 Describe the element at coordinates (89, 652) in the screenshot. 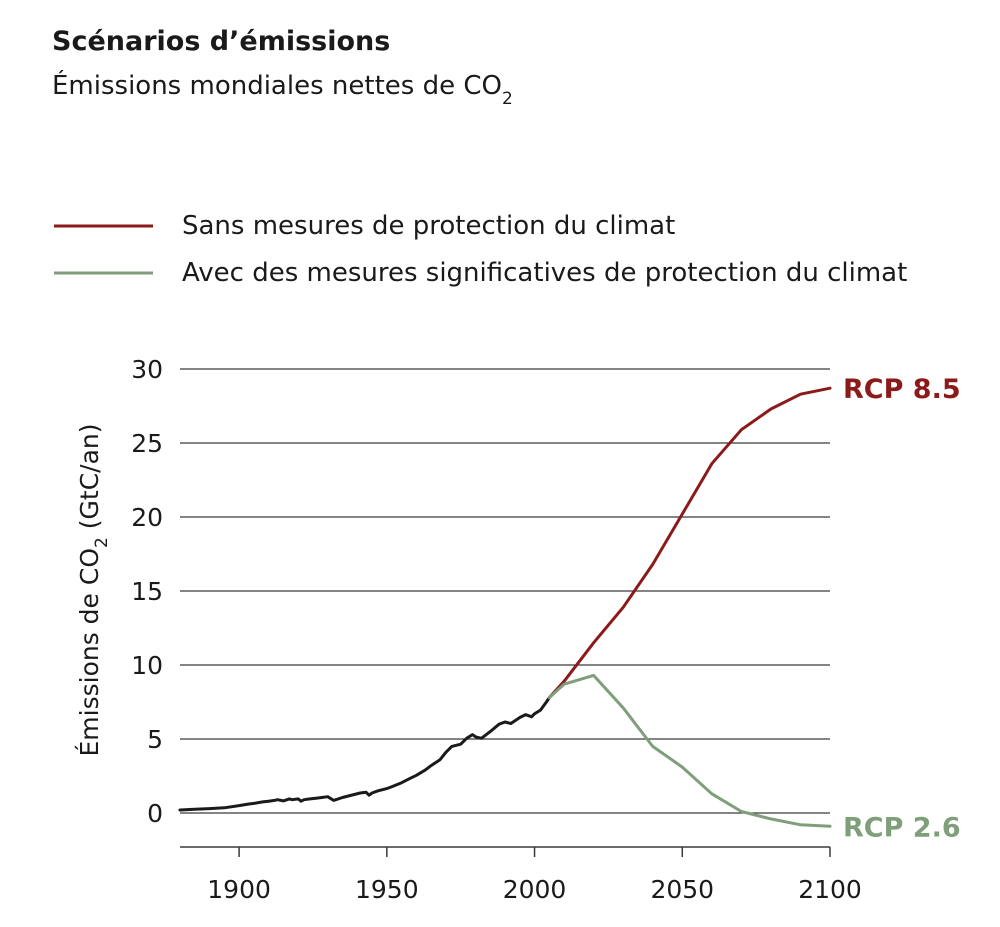

I see `y-axis-label-main: Émissions de CO` at that location.